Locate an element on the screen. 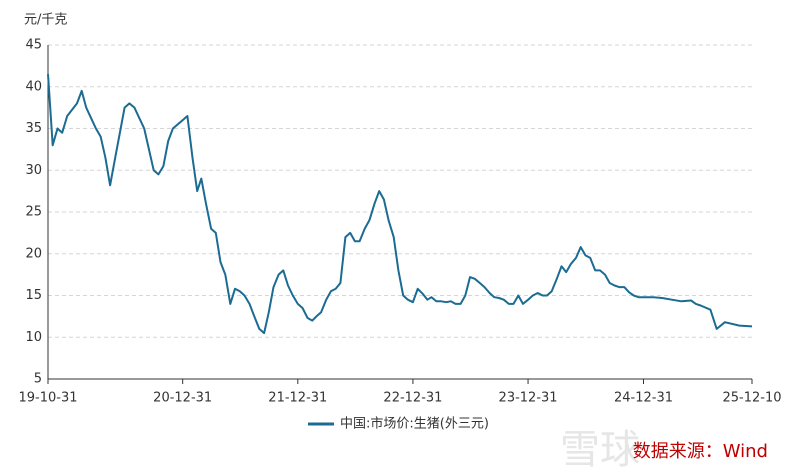 This screenshot has height=475, width=800. x-tick-label: 25-12-10 is located at coordinates (751, 398).